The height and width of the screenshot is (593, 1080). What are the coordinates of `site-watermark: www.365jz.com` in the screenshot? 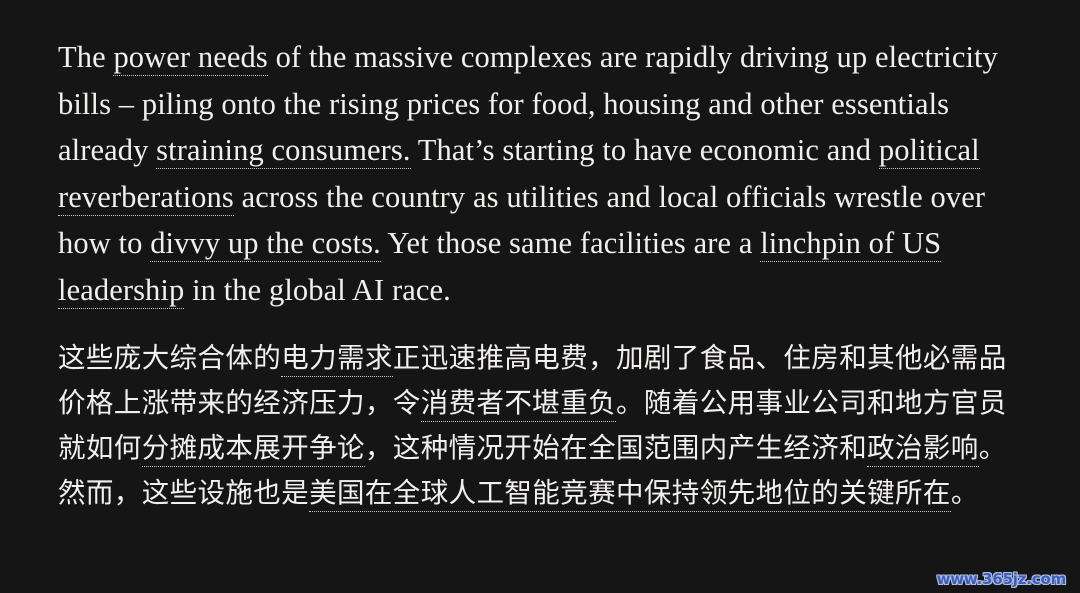 It's located at (1001, 579).